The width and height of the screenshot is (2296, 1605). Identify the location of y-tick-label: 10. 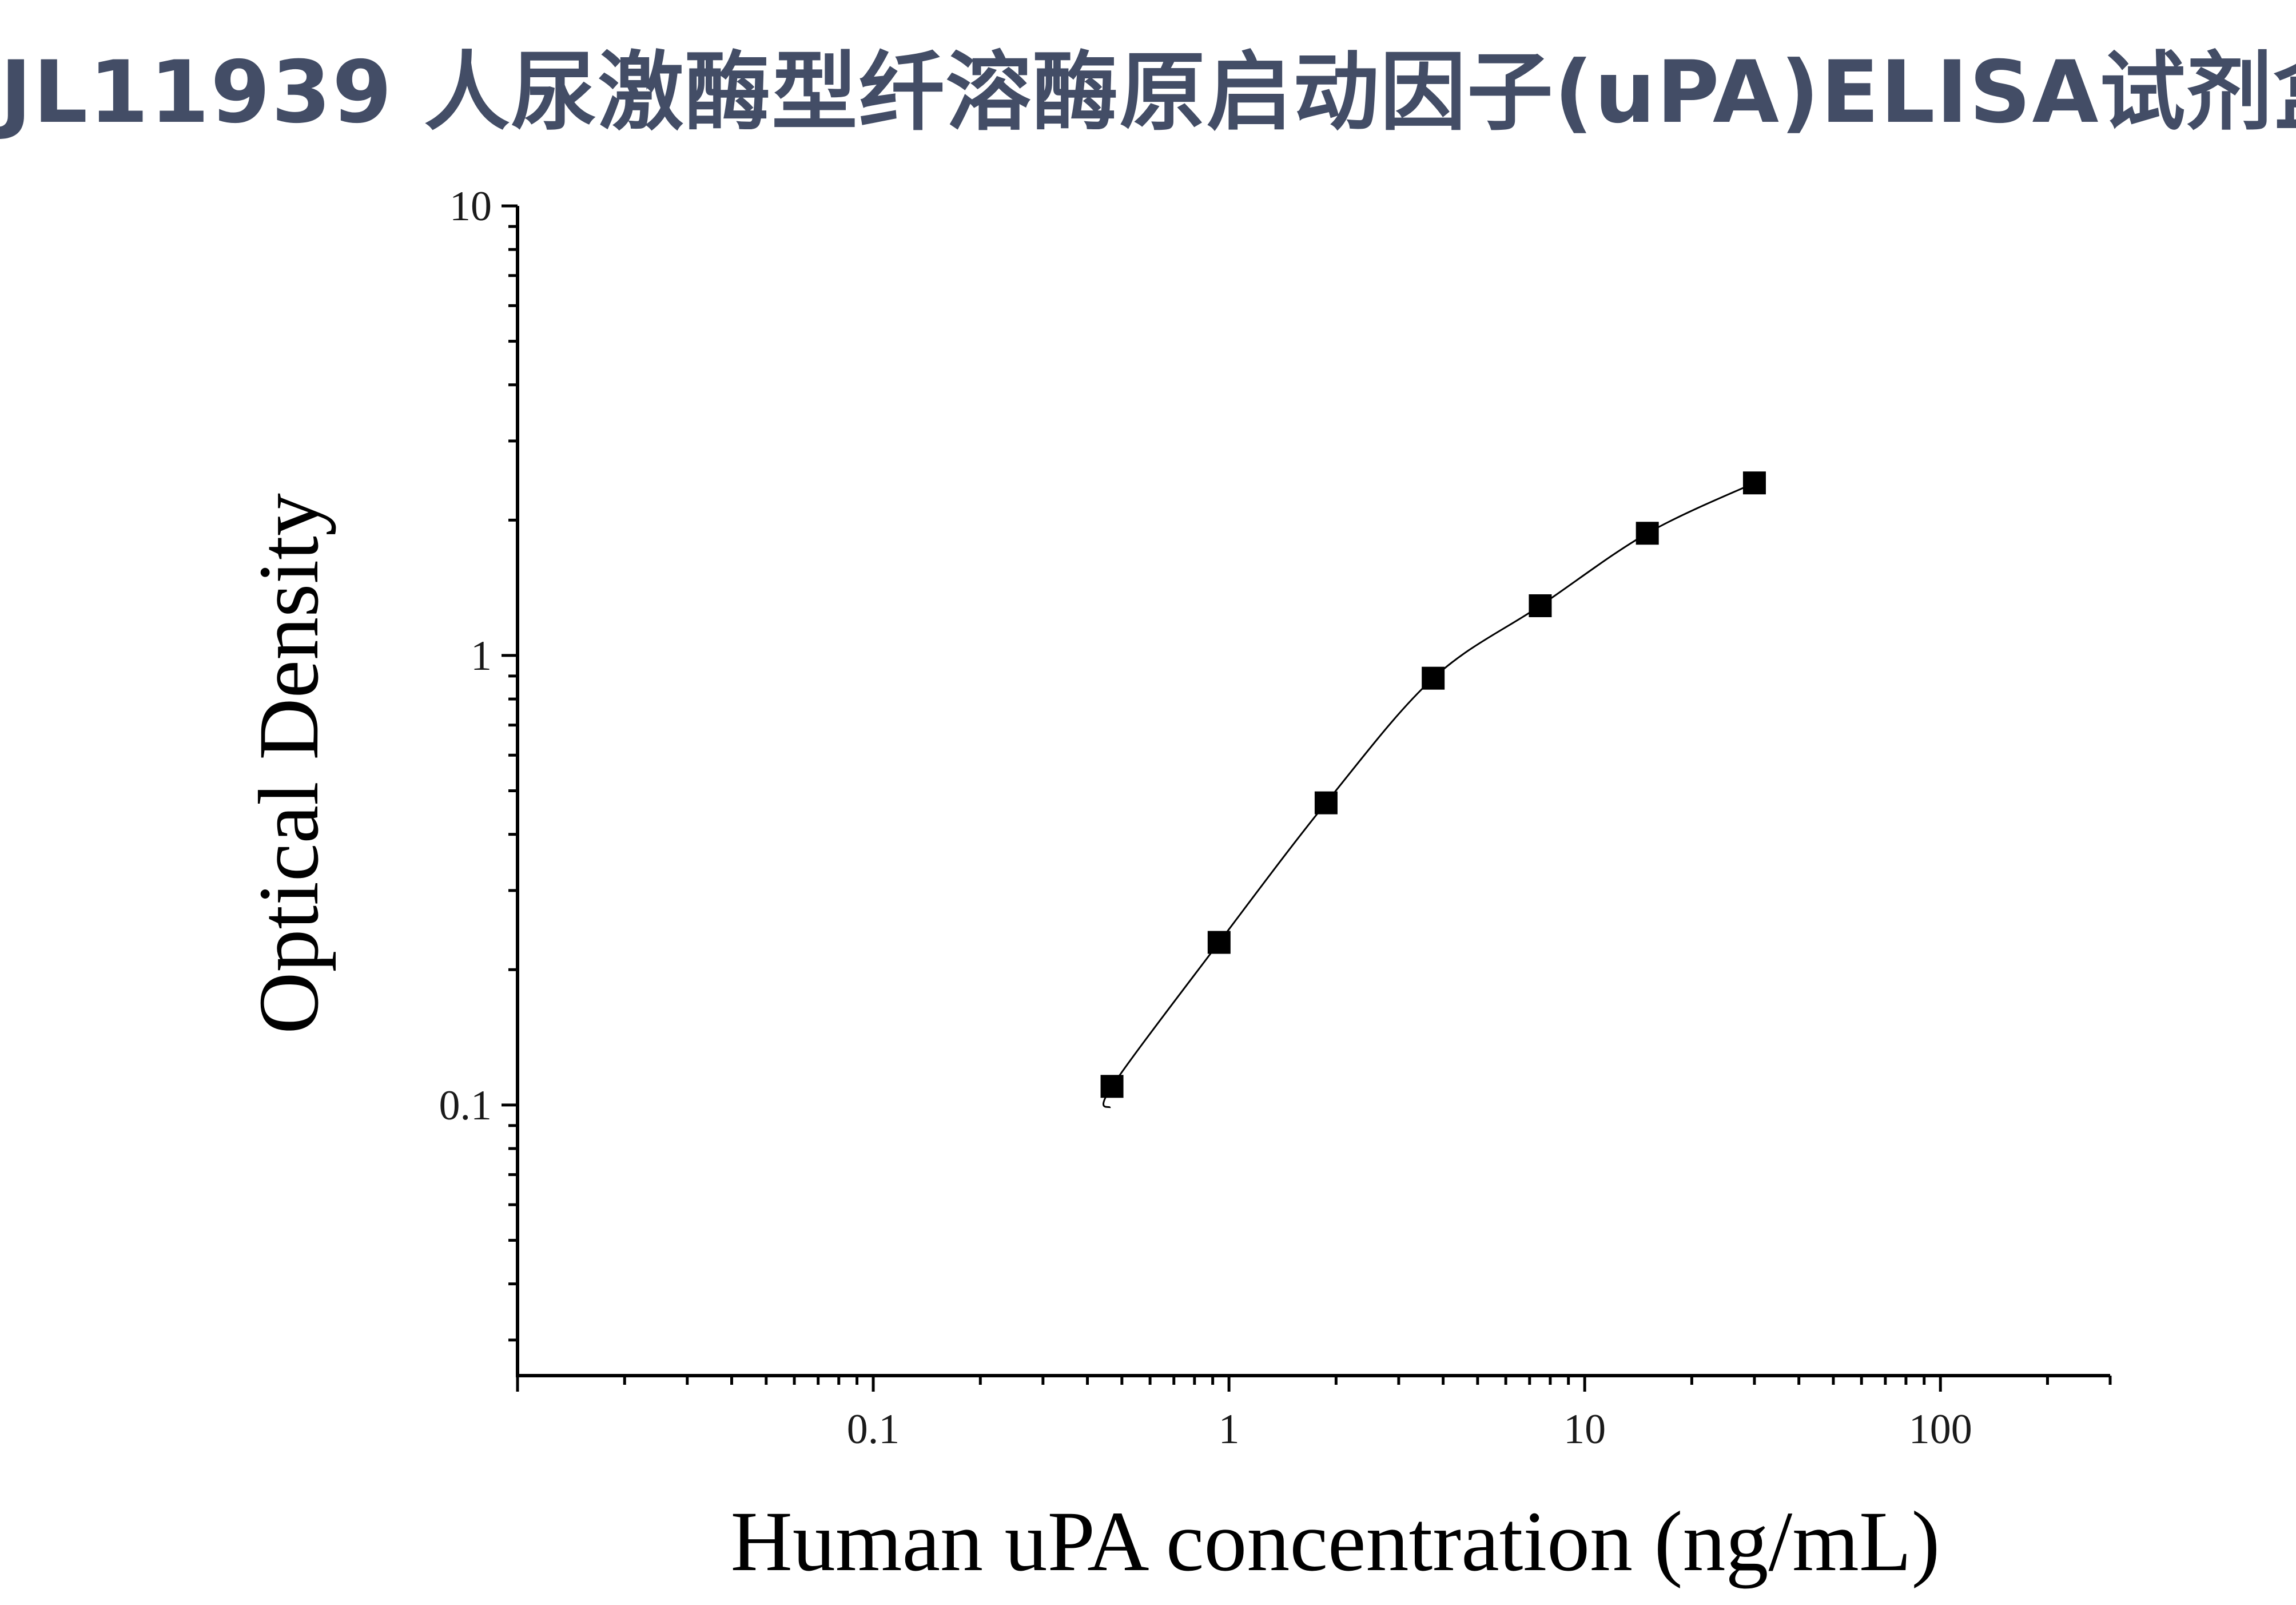
(471, 206).